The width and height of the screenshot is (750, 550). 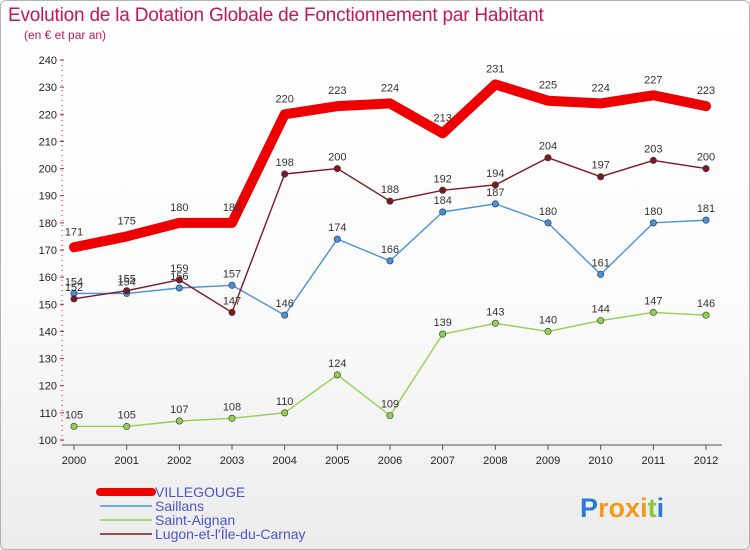 What do you see at coordinates (74, 288) in the screenshot?
I see `data-label: 152` at bounding box center [74, 288].